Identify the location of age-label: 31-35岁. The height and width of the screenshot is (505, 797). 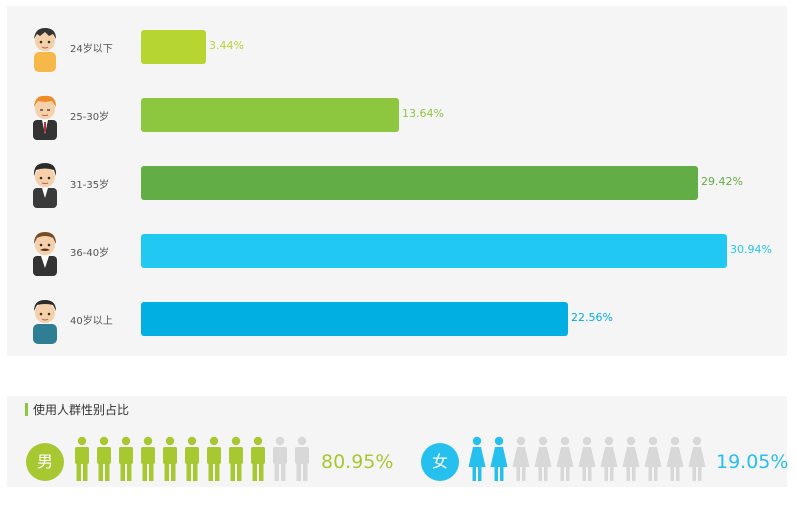
(90, 185).